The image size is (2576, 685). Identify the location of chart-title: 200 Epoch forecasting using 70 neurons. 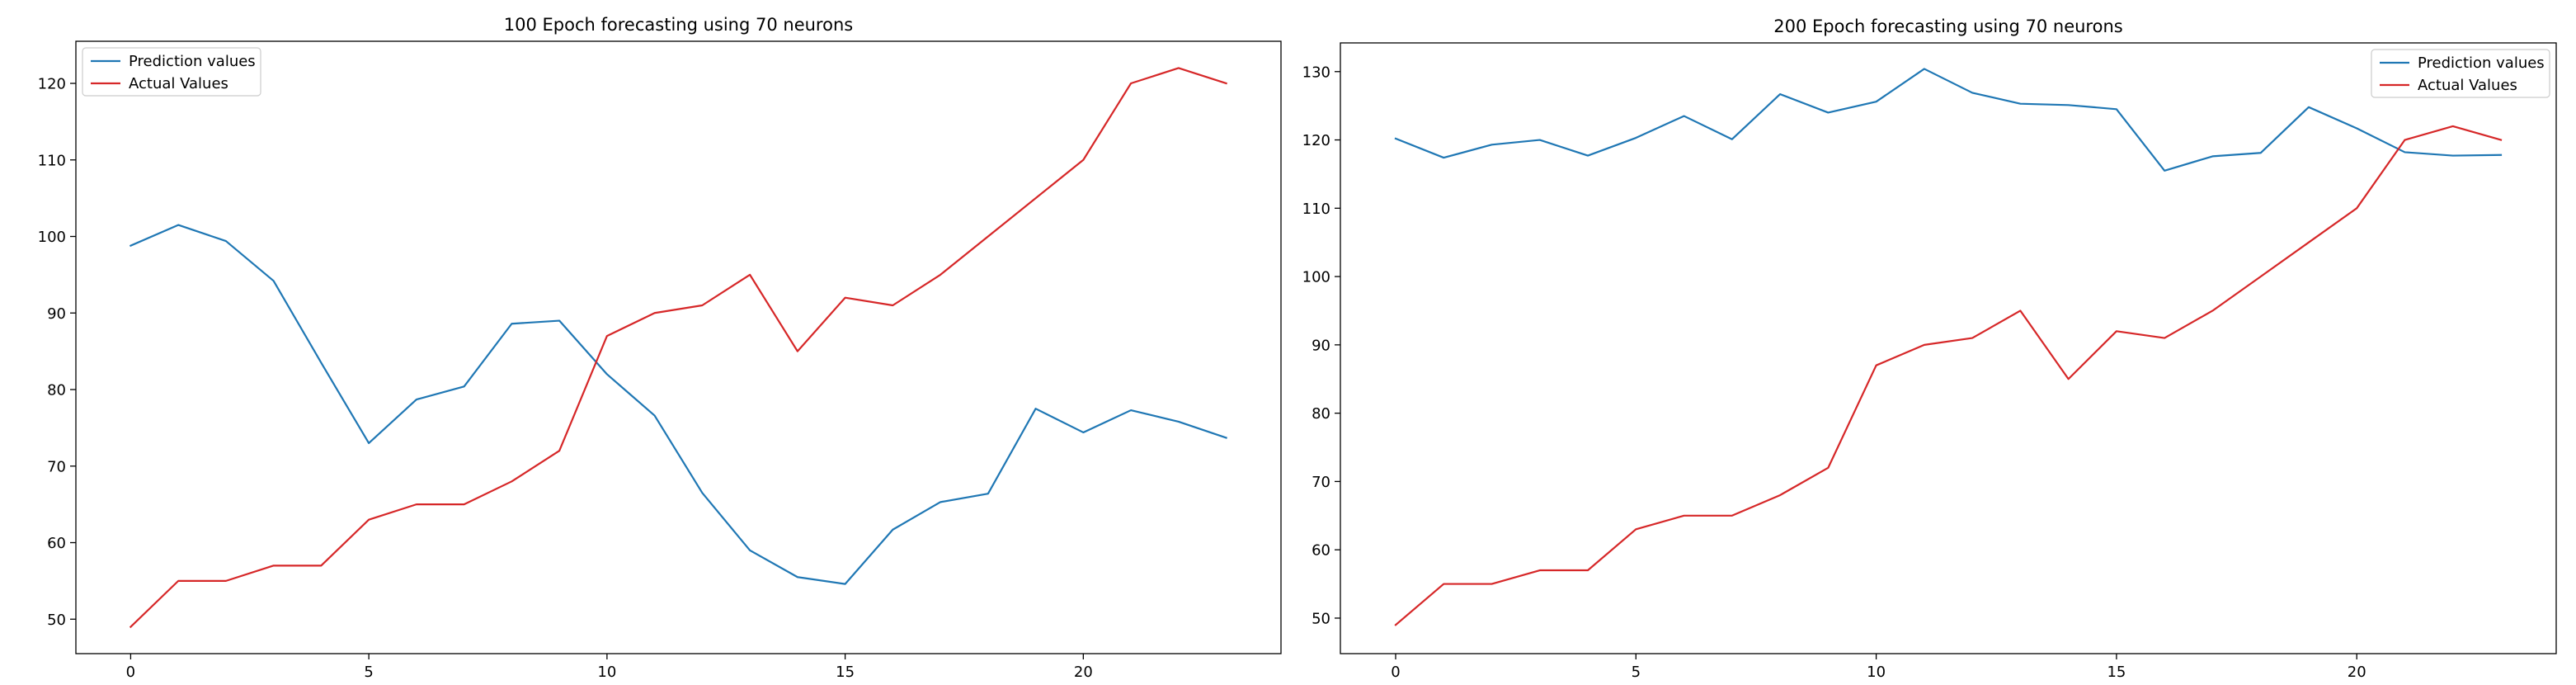
(1948, 26).